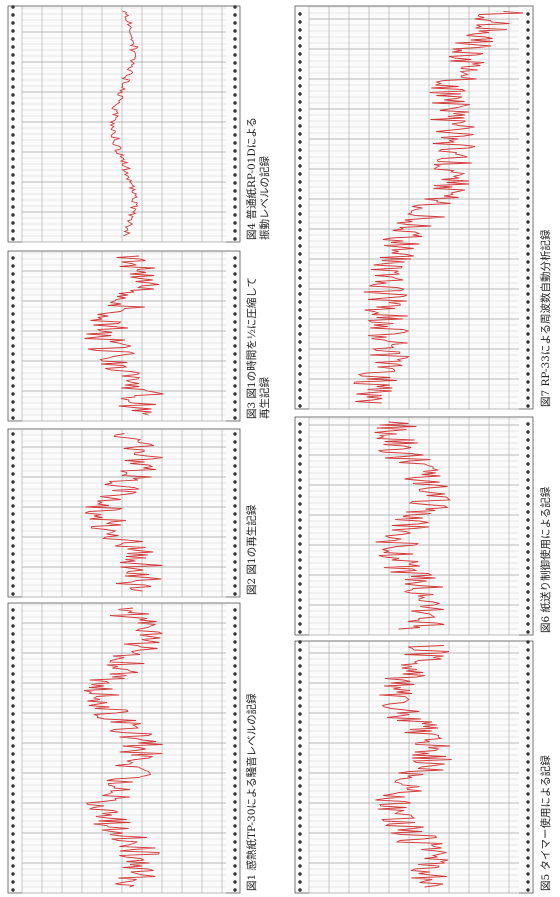 This screenshot has height=897, width=560. I want to click on caption: 図5 タイマー使用による記録, so click(546, 823).